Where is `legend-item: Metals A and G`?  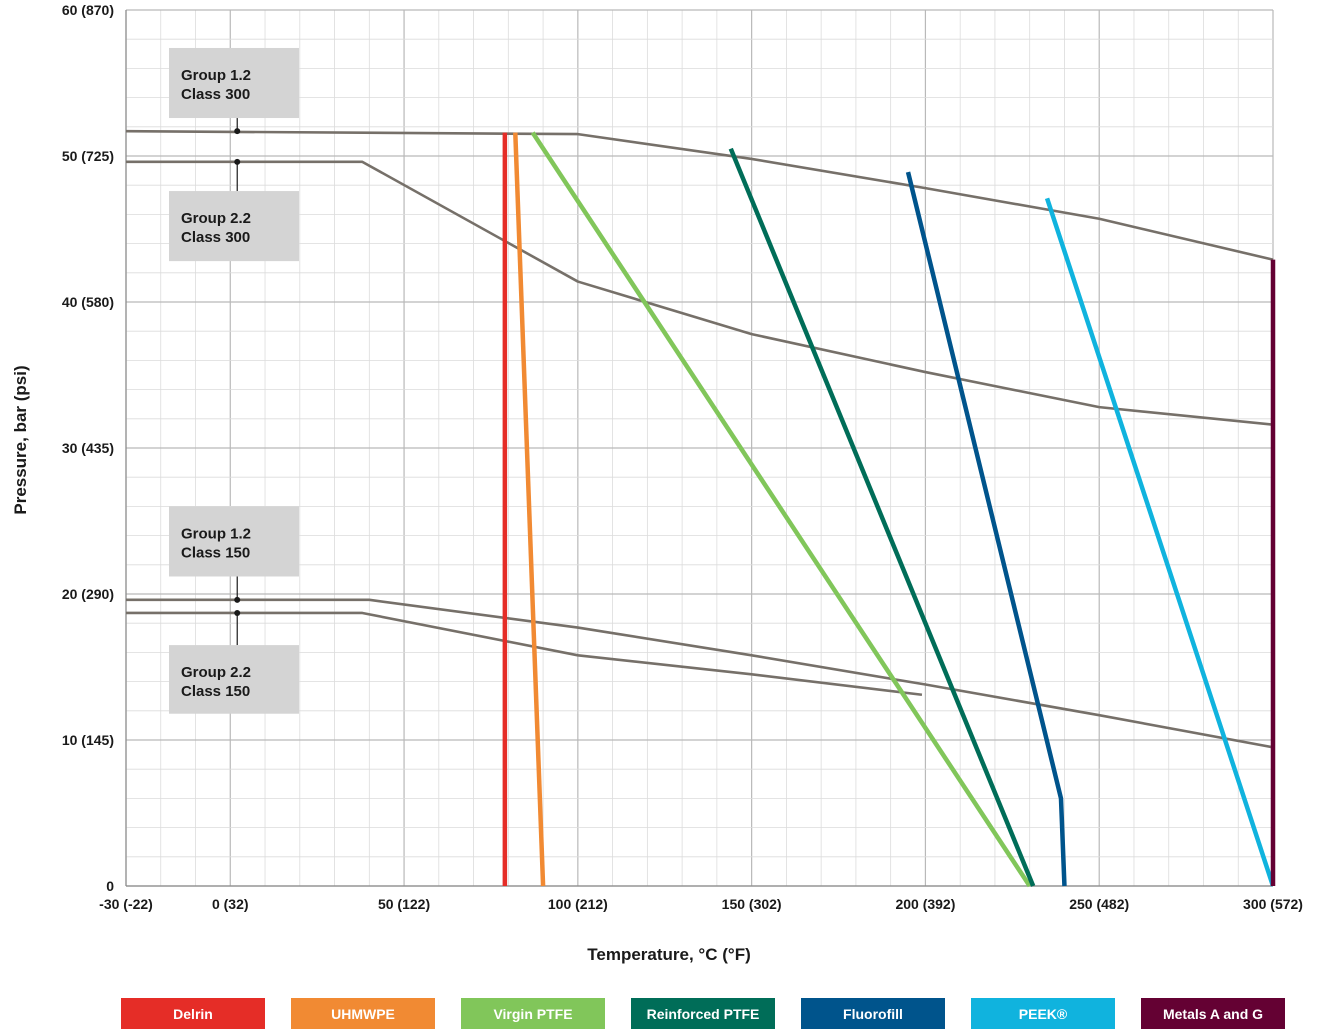
legend-item: Metals A and G is located at coordinates (1213, 1013).